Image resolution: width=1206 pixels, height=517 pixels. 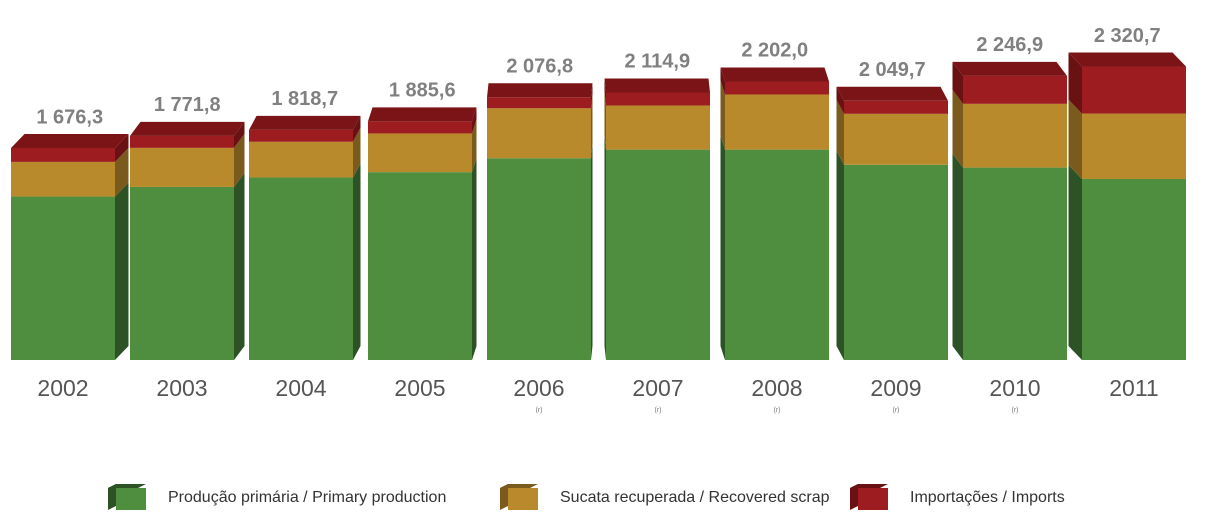 I want to click on x-tick-label: 2004, so click(x=300, y=388).